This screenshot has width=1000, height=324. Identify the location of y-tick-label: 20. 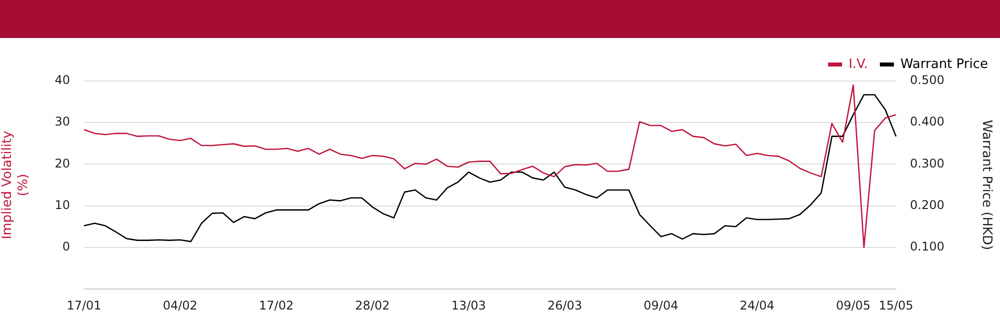
(62, 163).